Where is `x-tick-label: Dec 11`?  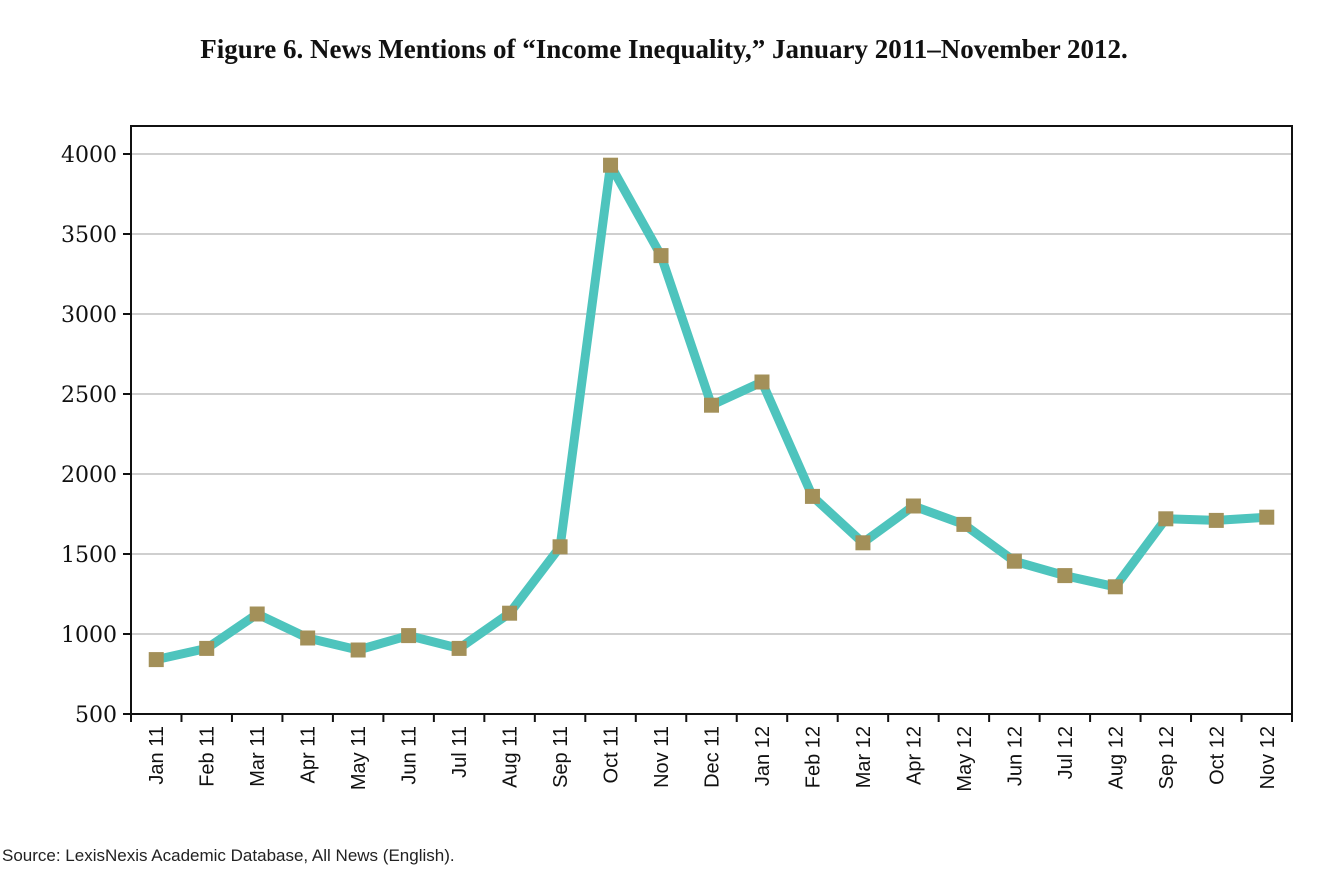
x-tick-label: Dec 11 is located at coordinates (713, 757).